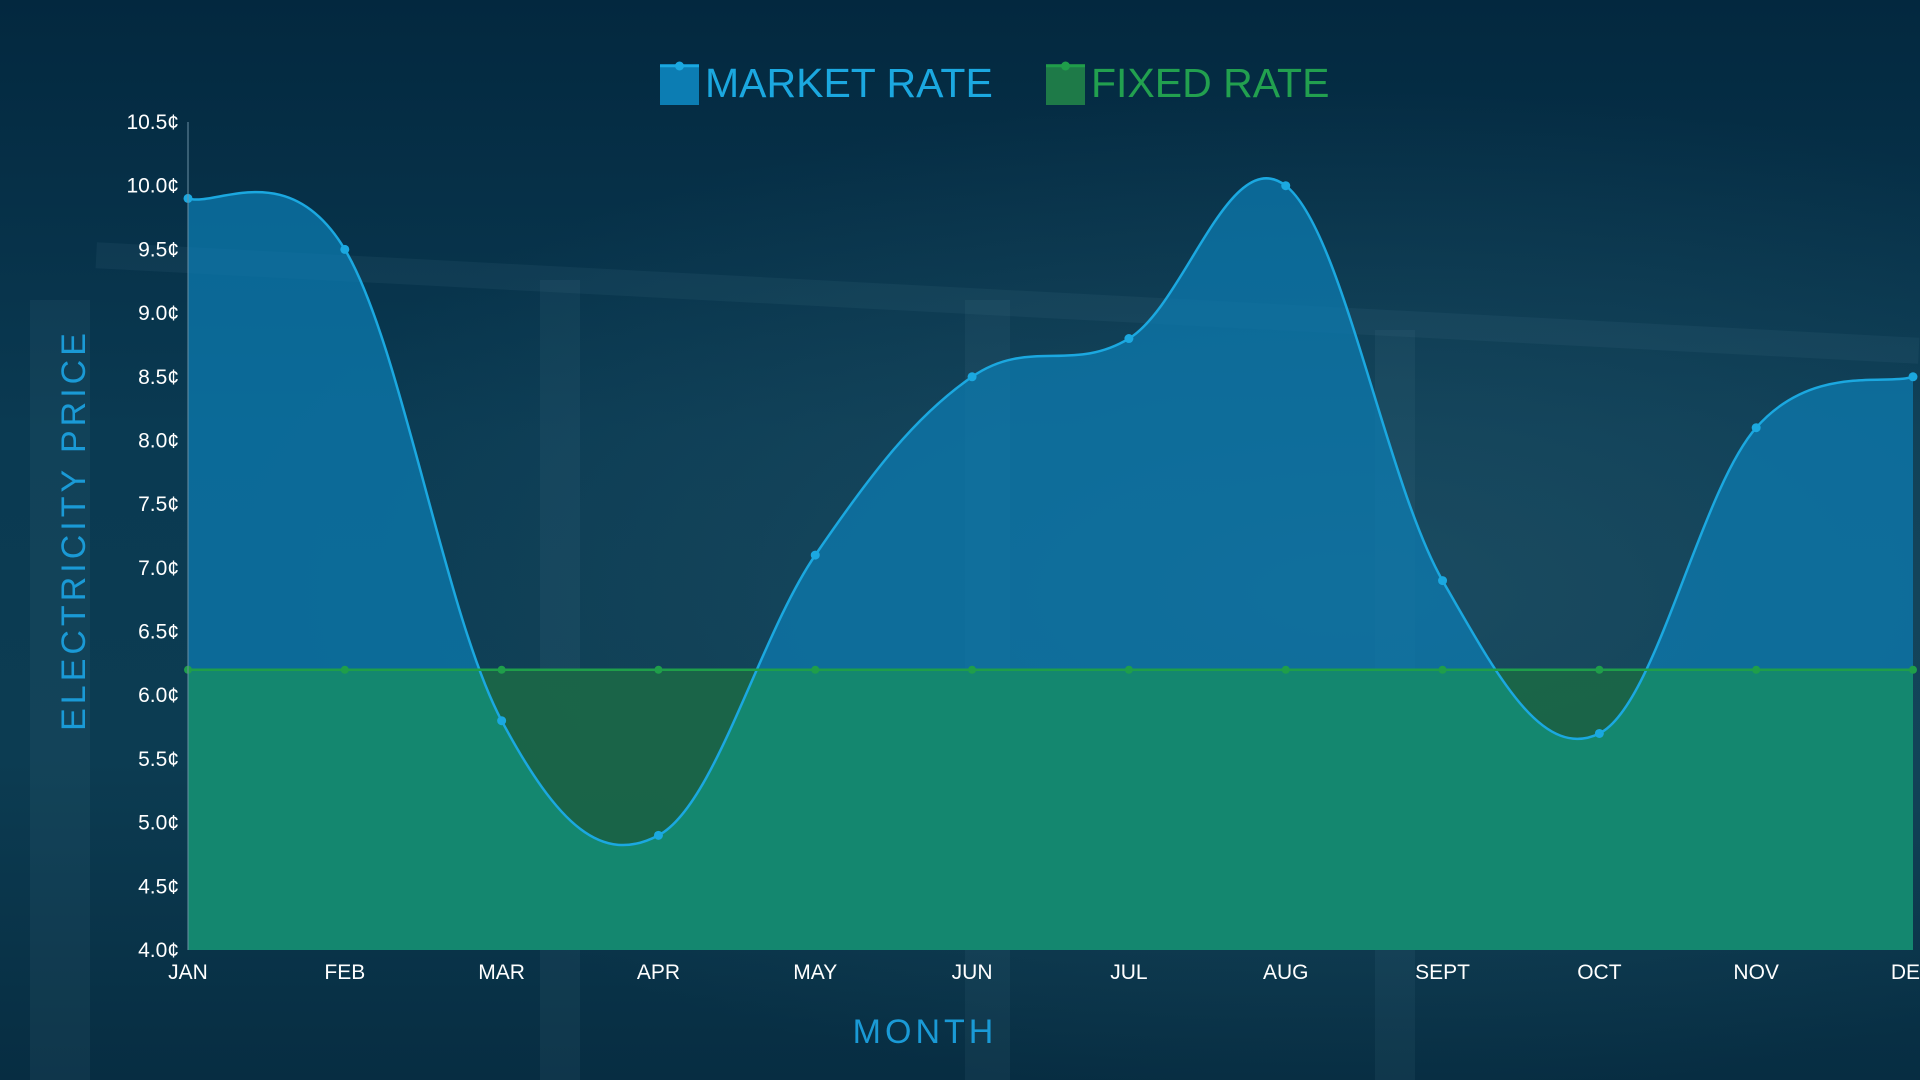  What do you see at coordinates (158, 950) in the screenshot?
I see `y-tick-label: 4.0¢` at bounding box center [158, 950].